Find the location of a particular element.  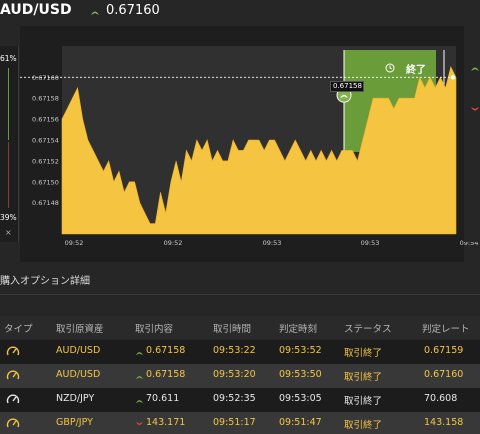

current-price-dot is located at coordinates (453, 77).